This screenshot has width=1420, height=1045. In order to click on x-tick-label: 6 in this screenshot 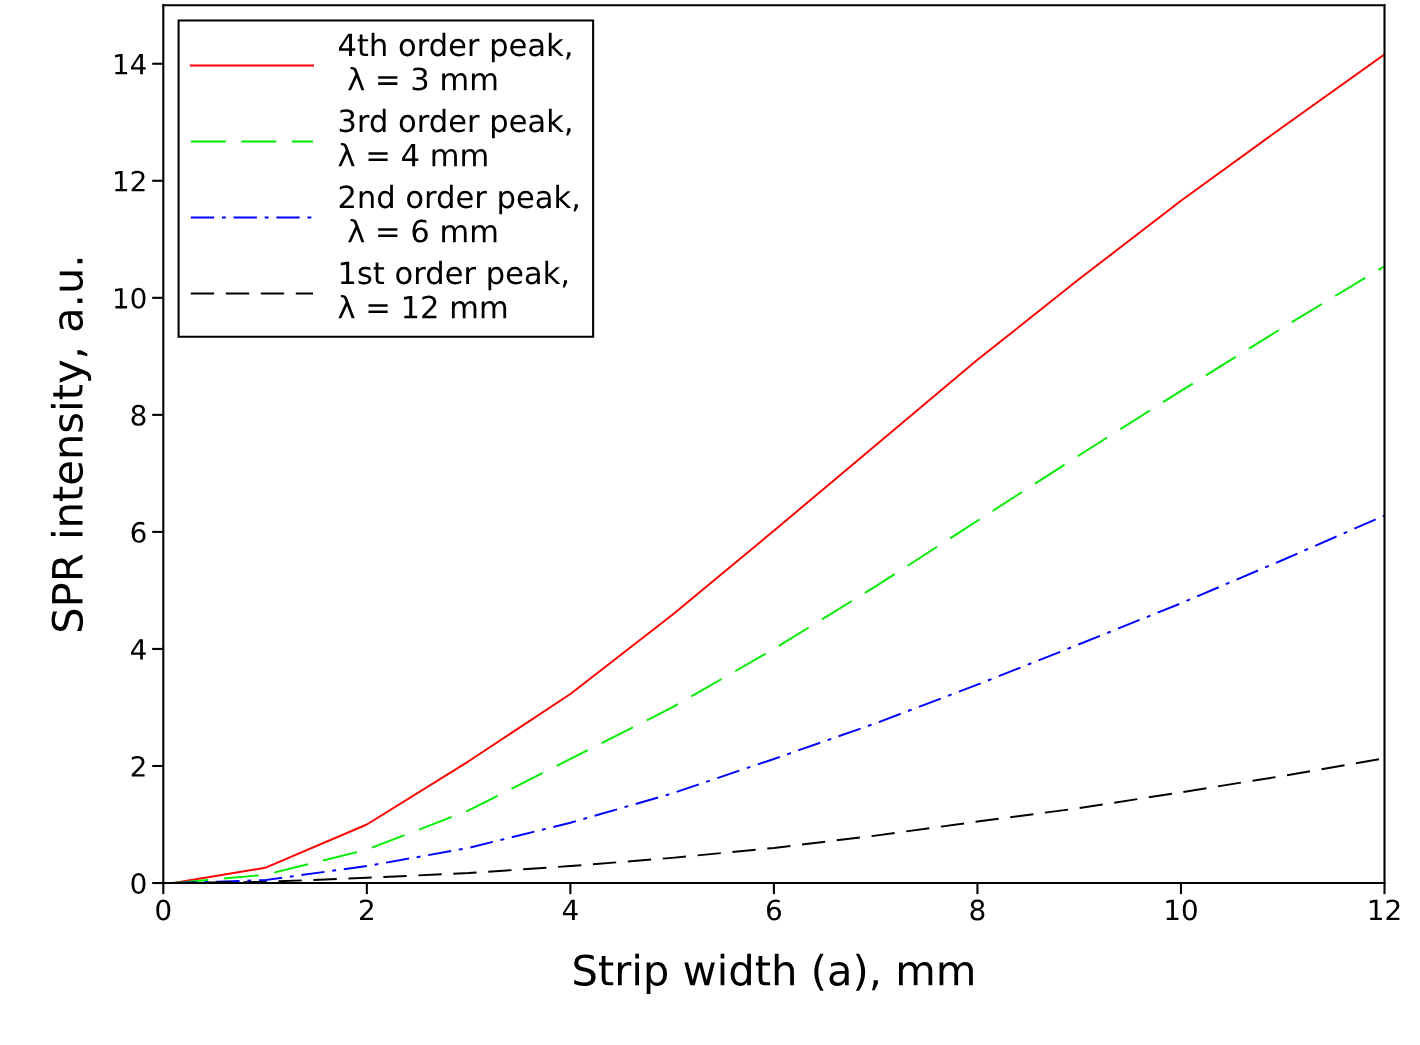, I will do `click(774, 910)`.